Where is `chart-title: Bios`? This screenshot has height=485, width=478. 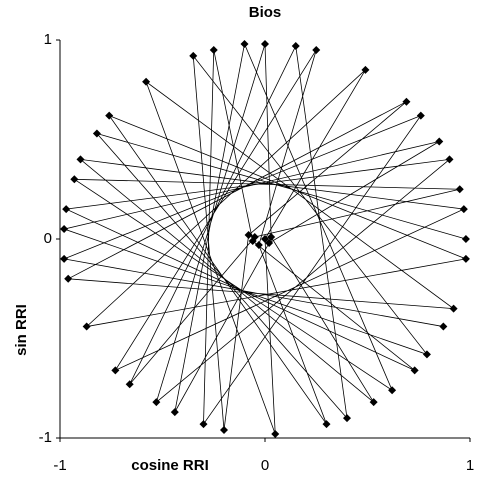 chart-title: Bios is located at coordinates (265, 12).